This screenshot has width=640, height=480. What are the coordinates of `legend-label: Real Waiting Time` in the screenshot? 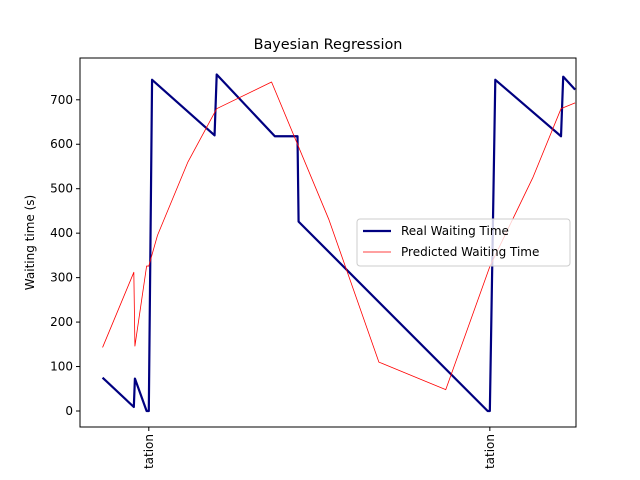 It's located at (455, 231).